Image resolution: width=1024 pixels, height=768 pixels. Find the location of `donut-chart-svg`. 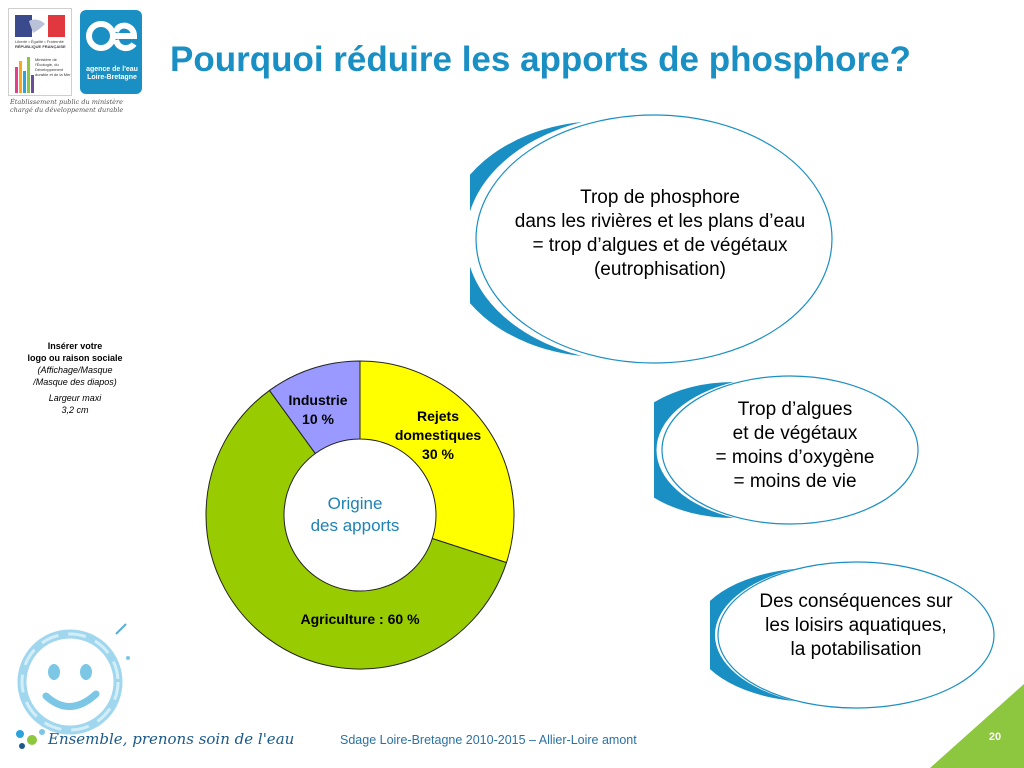

donut-chart-svg is located at coordinates (360, 515).